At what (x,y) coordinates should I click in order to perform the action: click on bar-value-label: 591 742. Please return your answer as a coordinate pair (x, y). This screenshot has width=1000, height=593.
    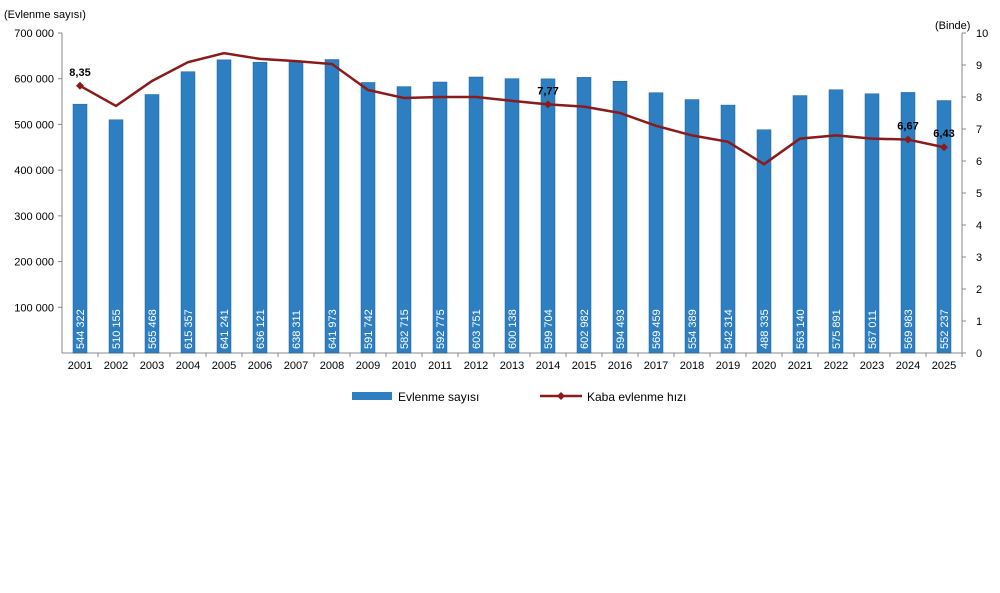
    Looking at the image, I should click on (369, 329).